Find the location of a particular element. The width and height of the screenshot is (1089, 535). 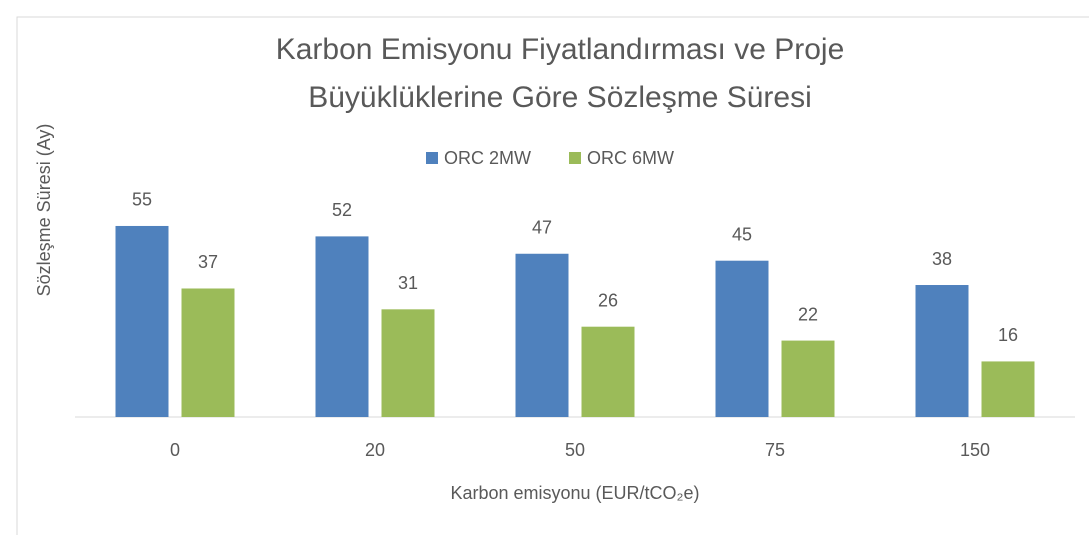

data-label: 55 is located at coordinates (142, 200).